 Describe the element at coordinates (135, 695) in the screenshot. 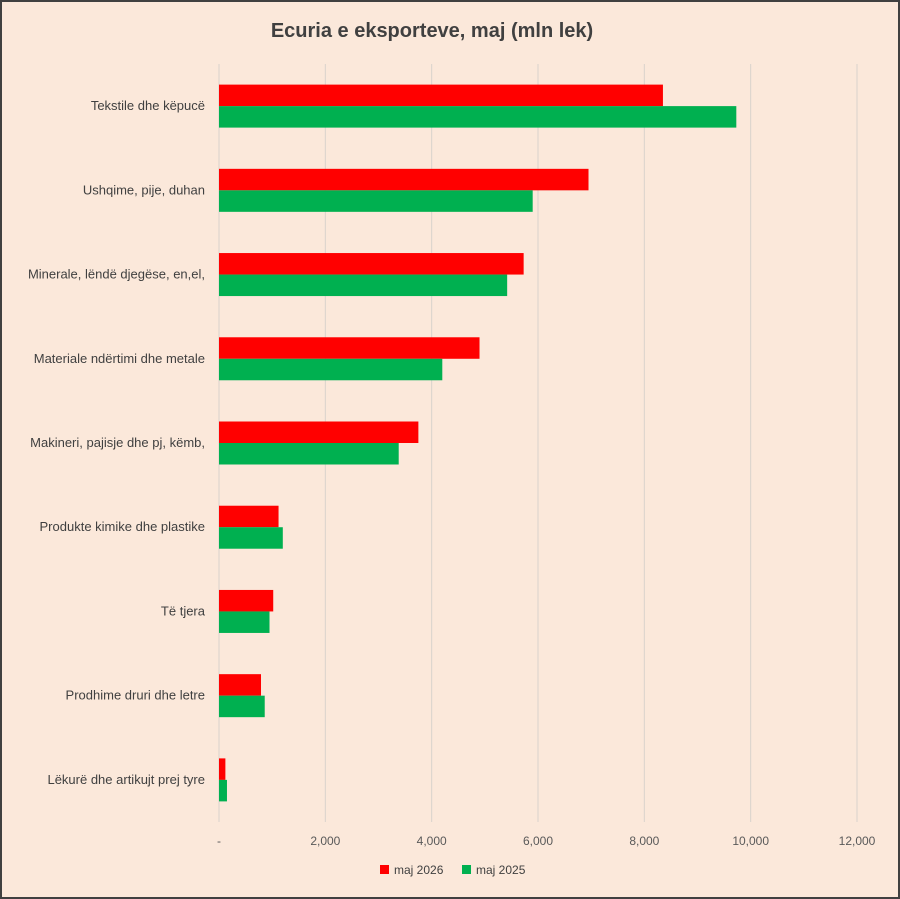

I see `category-label: Prodhime druri dhe letre` at that location.